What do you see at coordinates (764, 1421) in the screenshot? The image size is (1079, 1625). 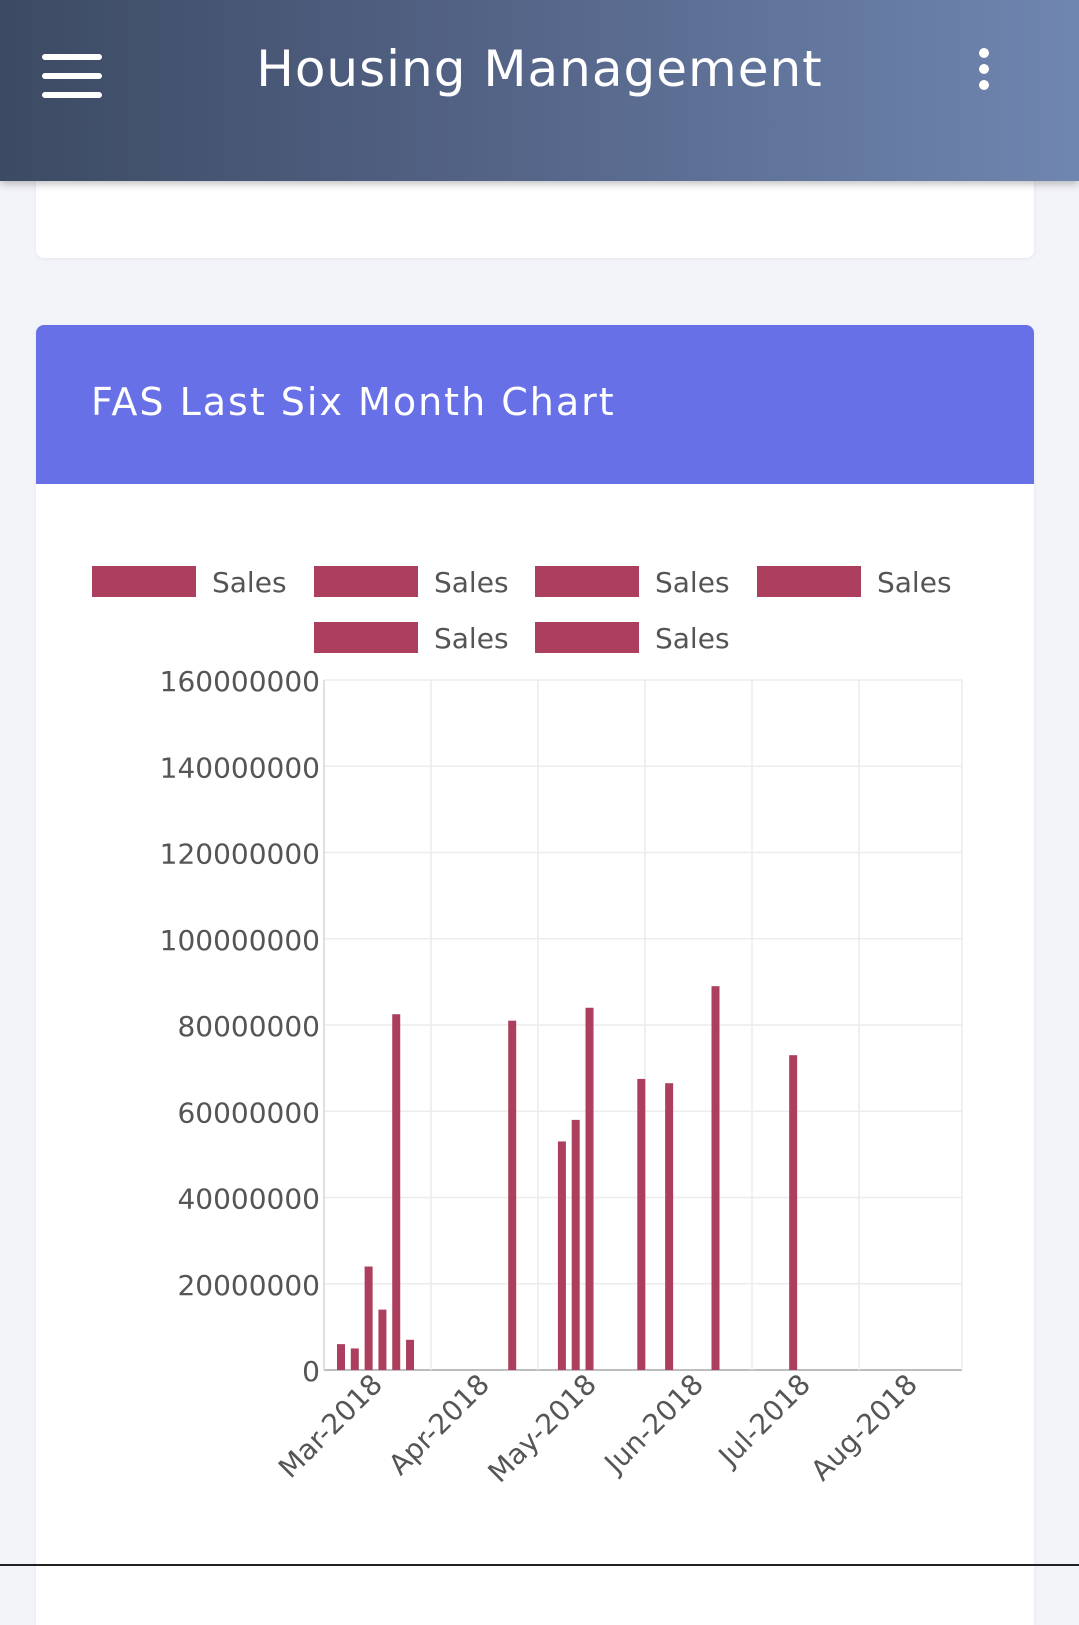 I see `x-tick-label: Jul-2018` at bounding box center [764, 1421].